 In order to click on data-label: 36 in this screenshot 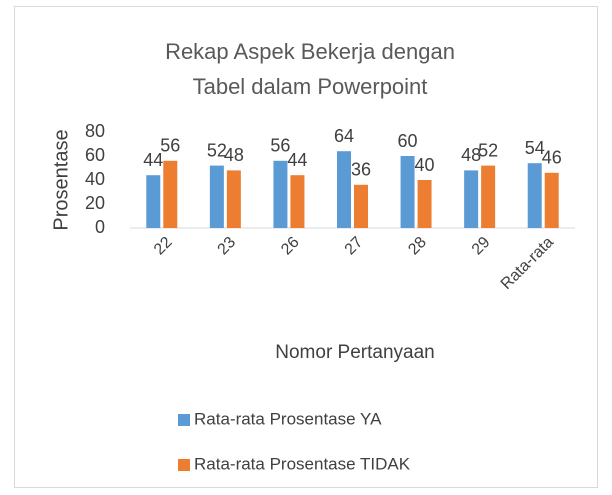, I will do `click(361, 170)`.